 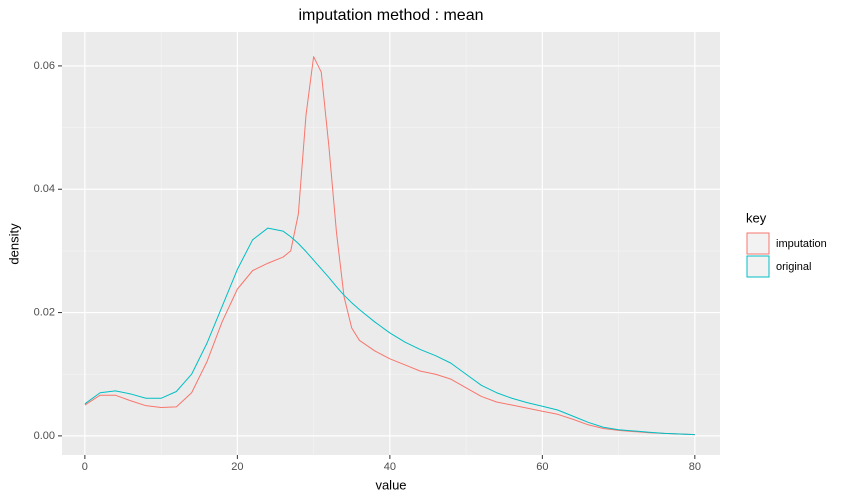 What do you see at coordinates (237, 467) in the screenshot?
I see `x-tick-label: 20` at bounding box center [237, 467].